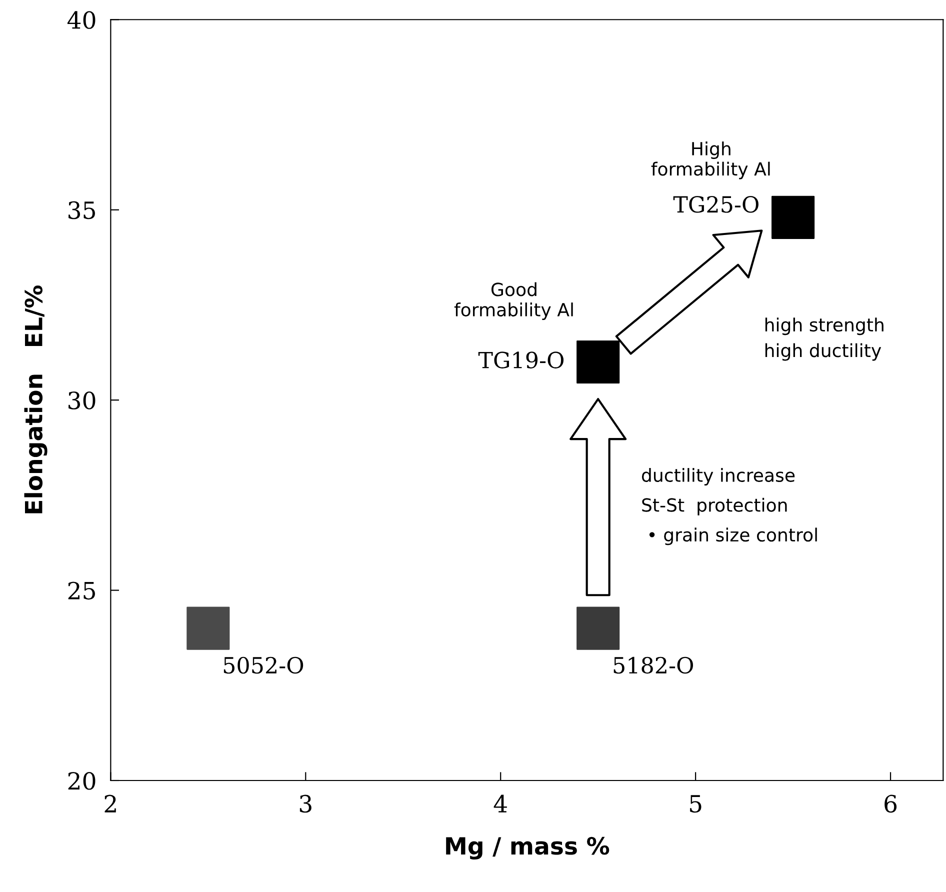  I want to click on annotation: TG19-O, so click(521, 360).